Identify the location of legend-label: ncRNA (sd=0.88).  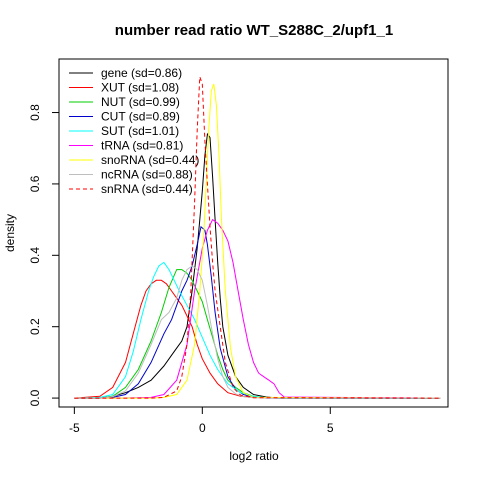
(147, 175).